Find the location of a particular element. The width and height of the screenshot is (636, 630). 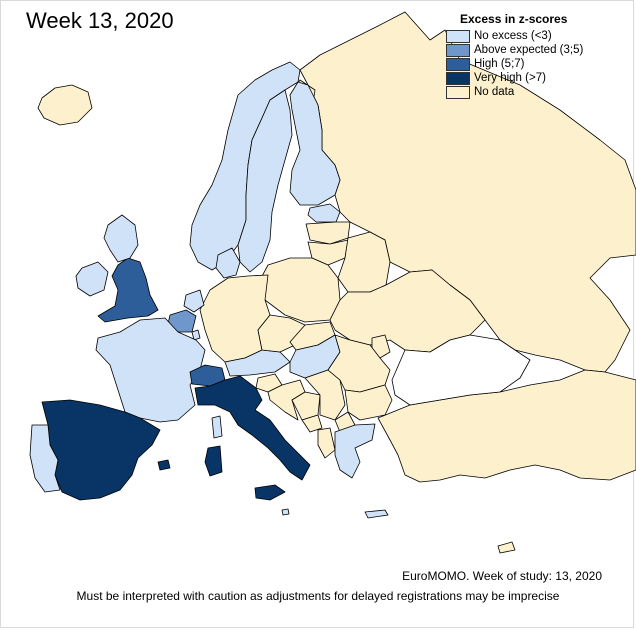

region-portugal is located at coordinates (45, 458).